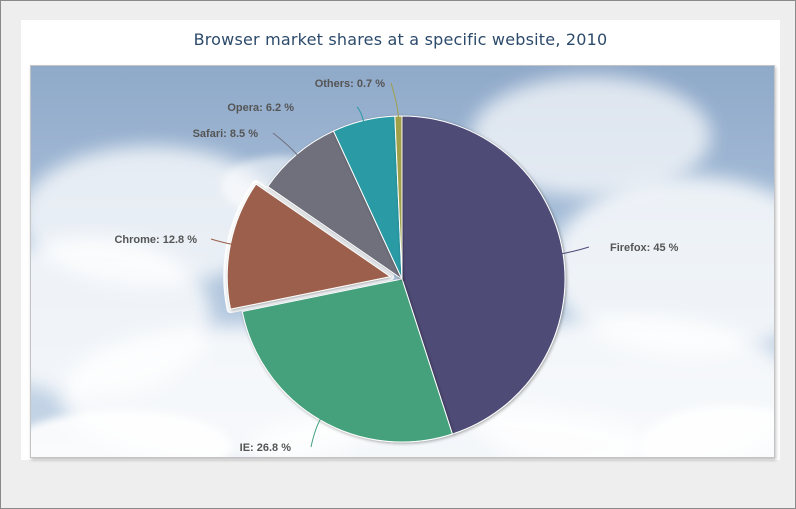  Describe the element at coordinates (350, 84) in the screenshot. I see `data-label-others: Others: 0.7 %` at that location.